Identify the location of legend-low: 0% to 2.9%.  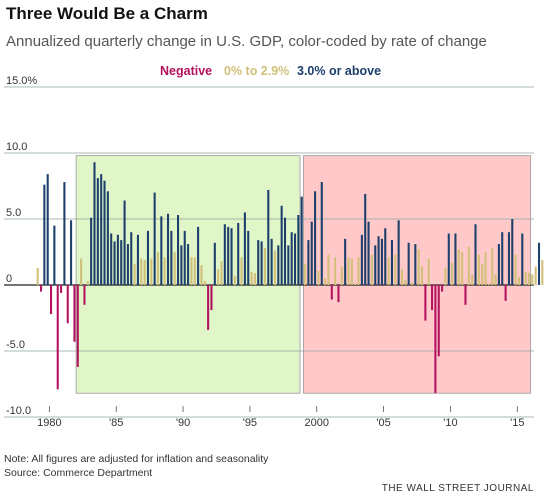
(257, 71).